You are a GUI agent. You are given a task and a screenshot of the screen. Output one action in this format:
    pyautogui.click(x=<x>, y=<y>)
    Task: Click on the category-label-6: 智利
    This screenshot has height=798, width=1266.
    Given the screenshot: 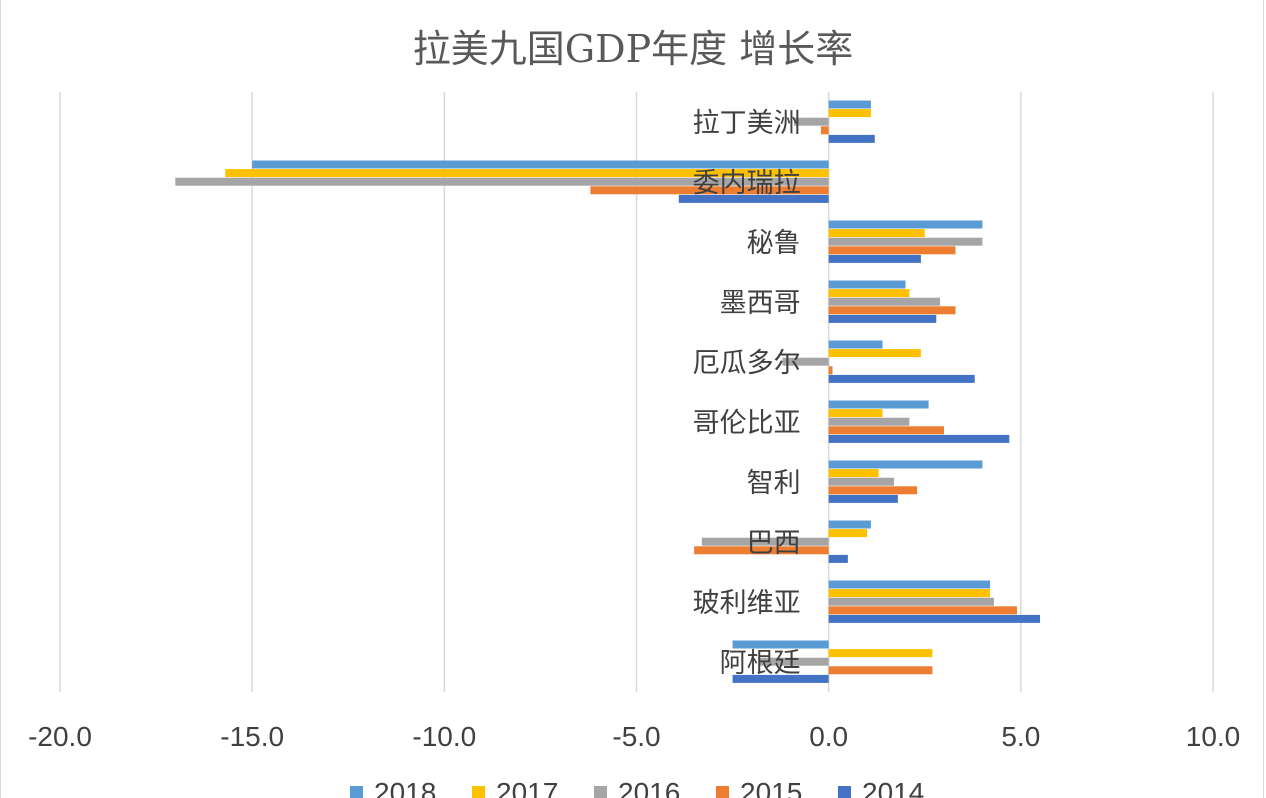 What is the action you would take?
    pyautogui.click(x=774, y=483)
    